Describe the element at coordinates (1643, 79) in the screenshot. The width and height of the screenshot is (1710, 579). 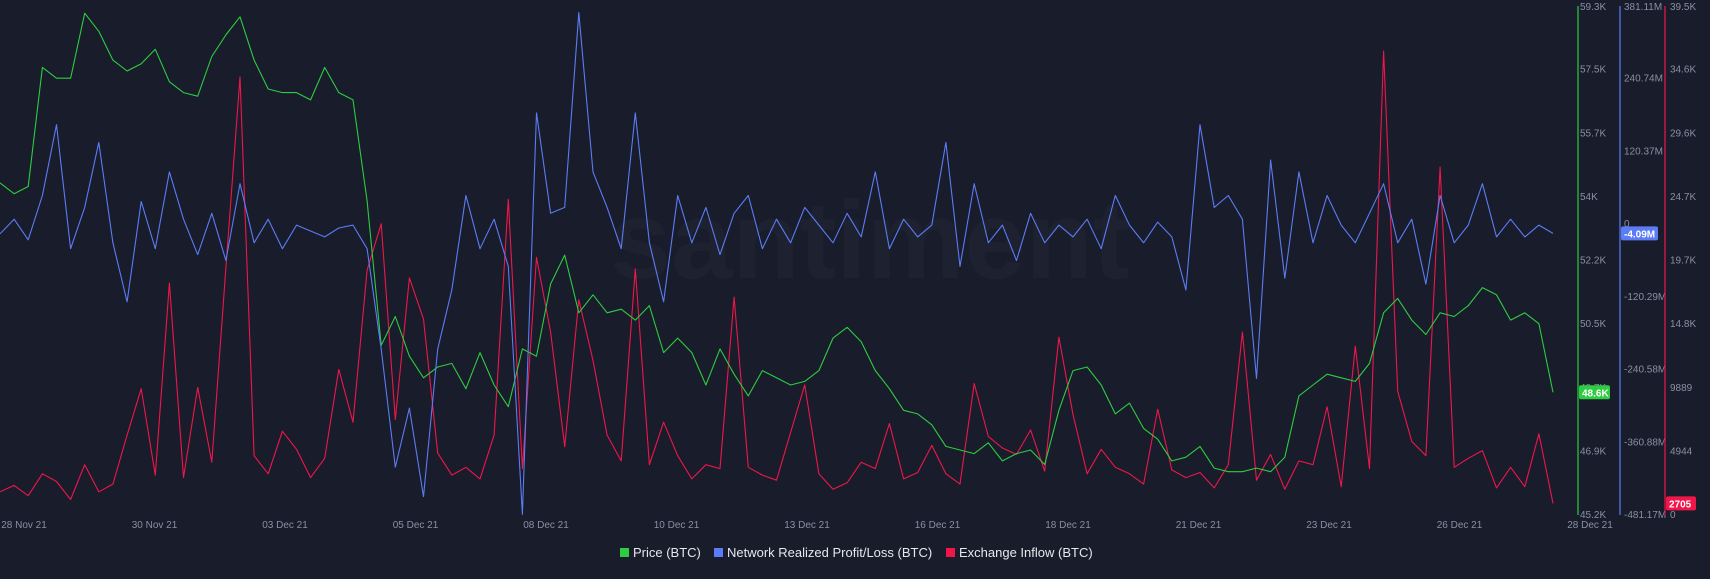
I see `profit-loss-tick-label: 240.74M` at that location.